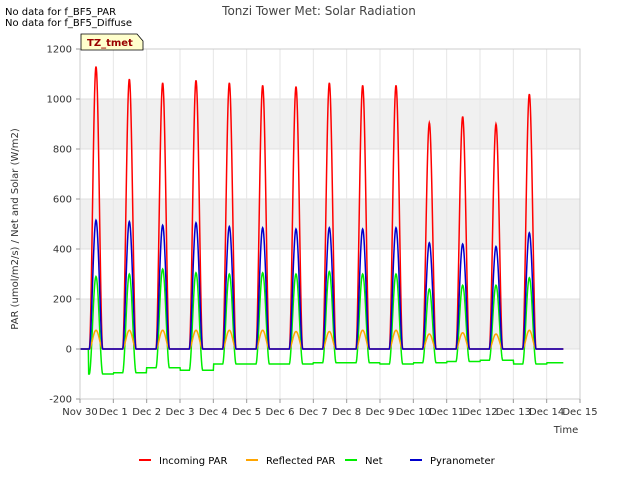  Describe the element at coordinates (61, 12) in the screenshot. I see `no-data-notice-1: No data for f_BF5_PAR` at that location.